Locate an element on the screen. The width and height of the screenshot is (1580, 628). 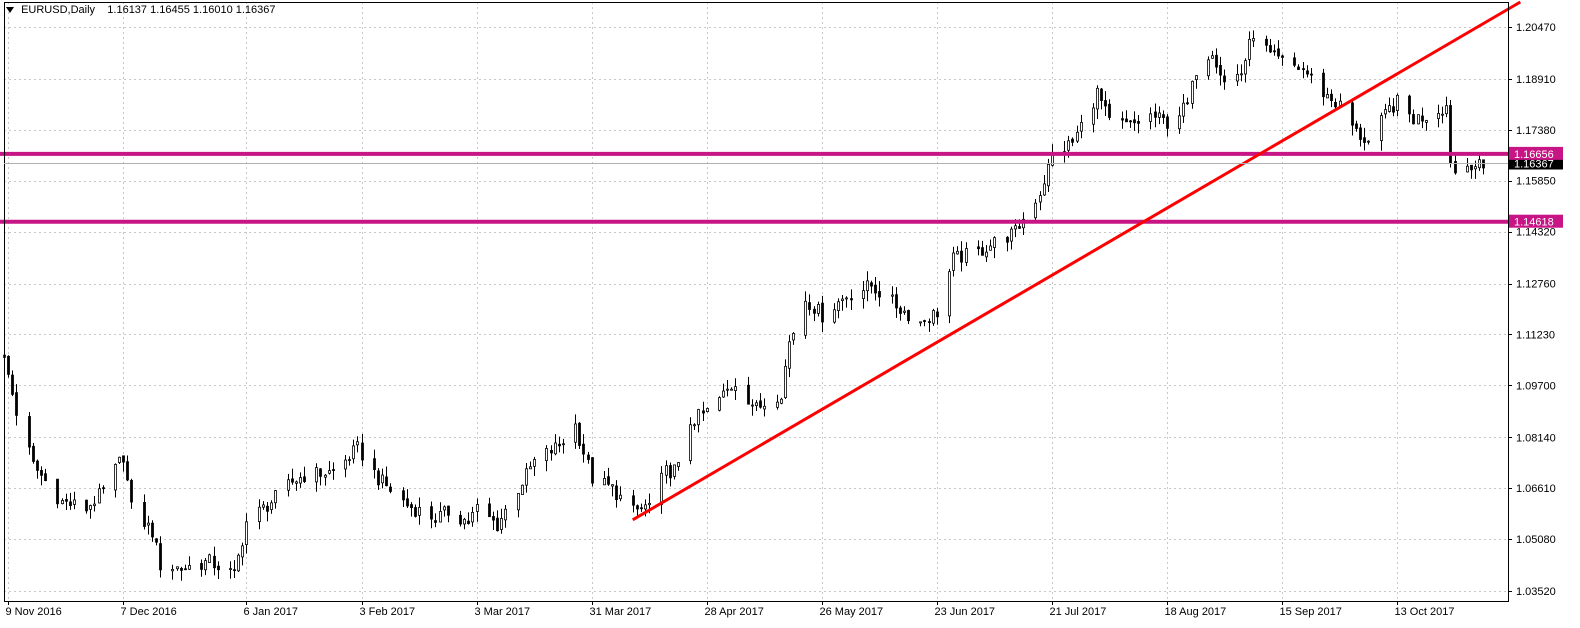
dropdown-triangle-icon is located at coordinates (10, 10).